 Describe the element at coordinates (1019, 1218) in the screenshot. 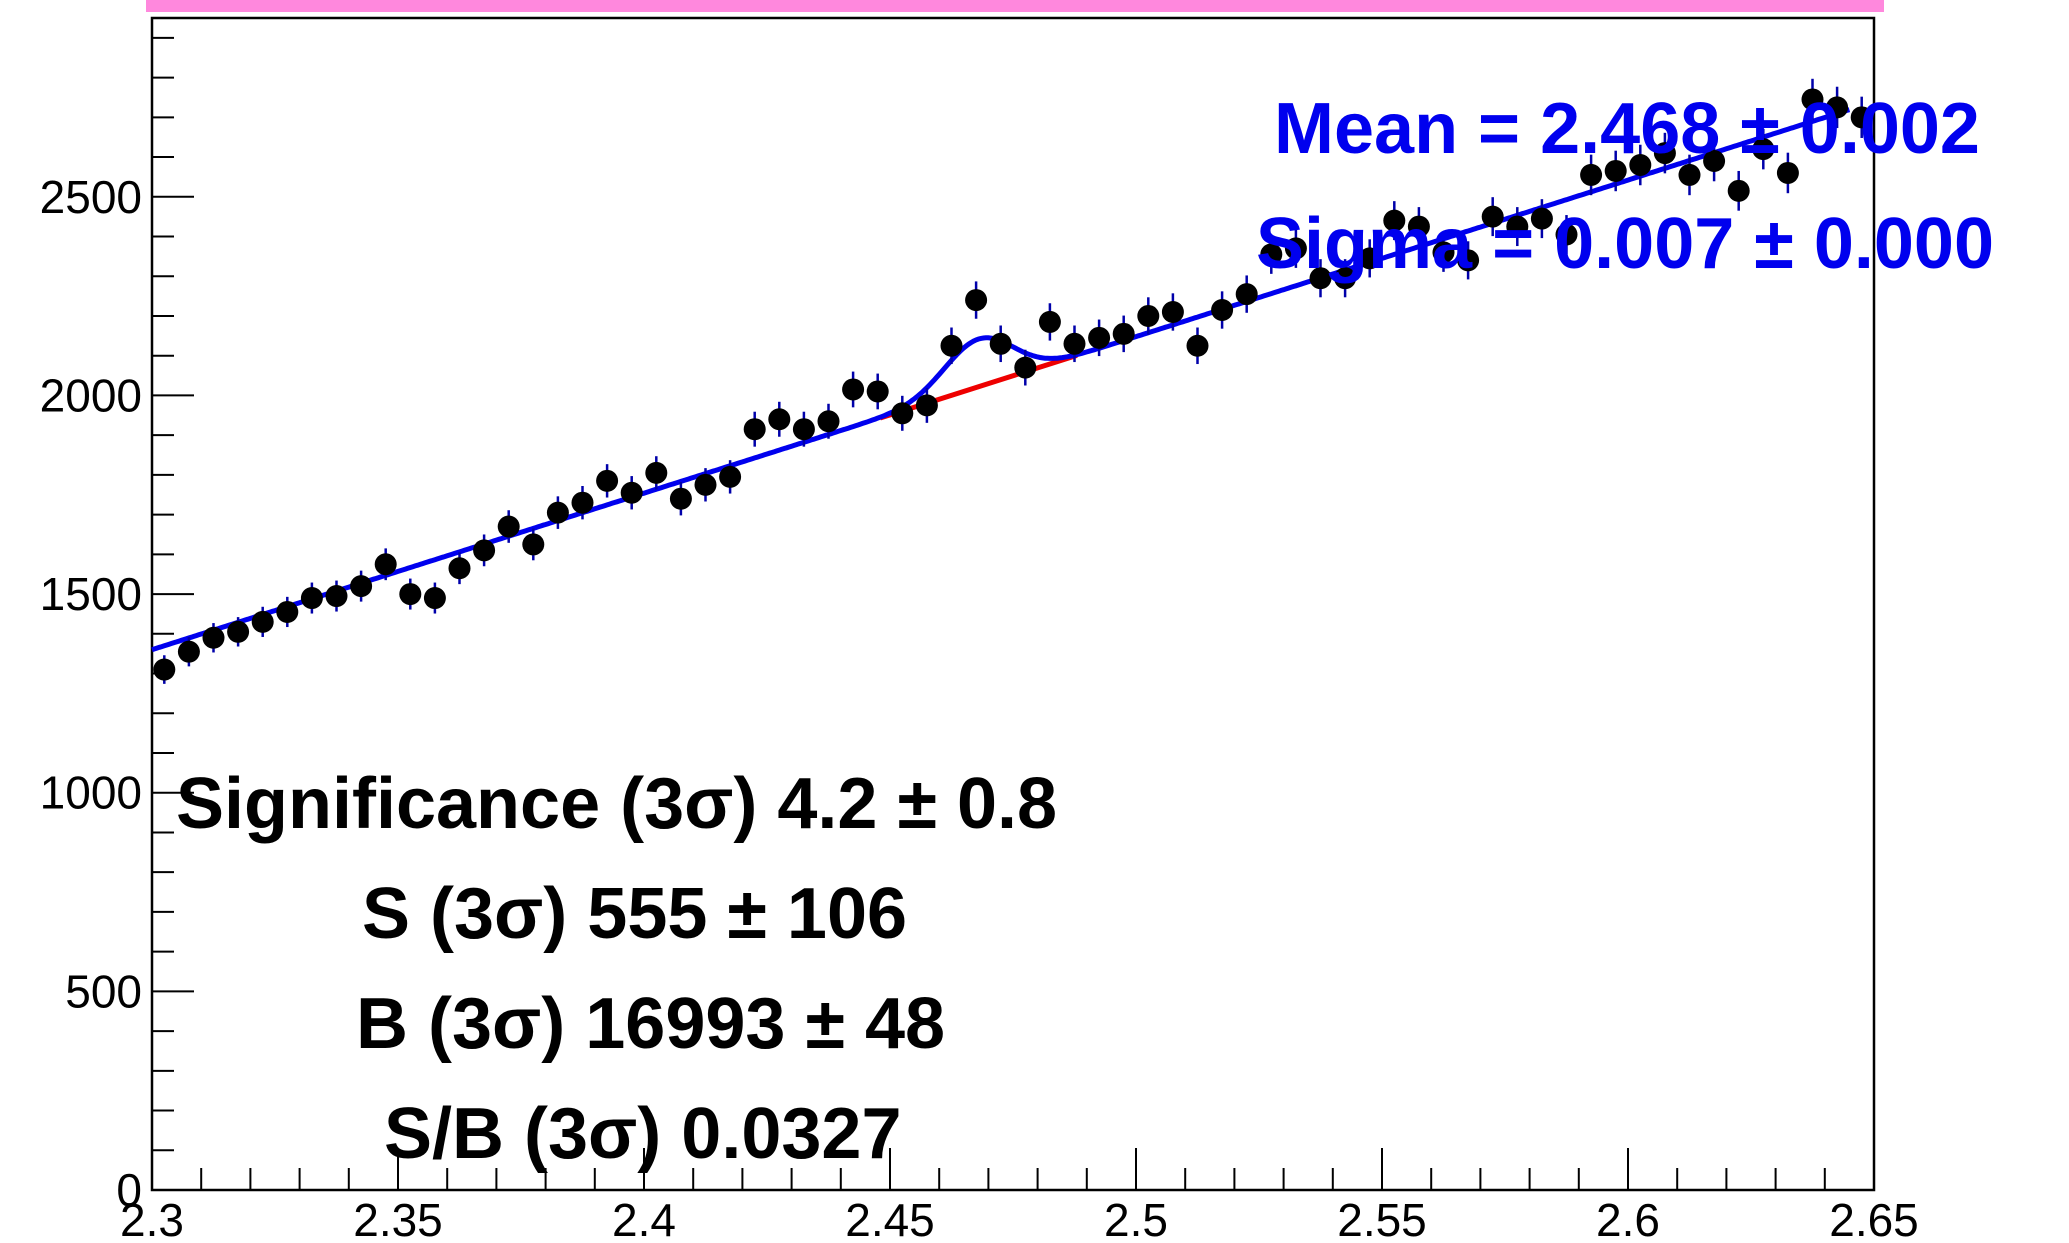

I see `x-axis-tick-labels: 2.3 2.35 2.4 2.45 2.5 2.55 2.6 2.65` at that location.